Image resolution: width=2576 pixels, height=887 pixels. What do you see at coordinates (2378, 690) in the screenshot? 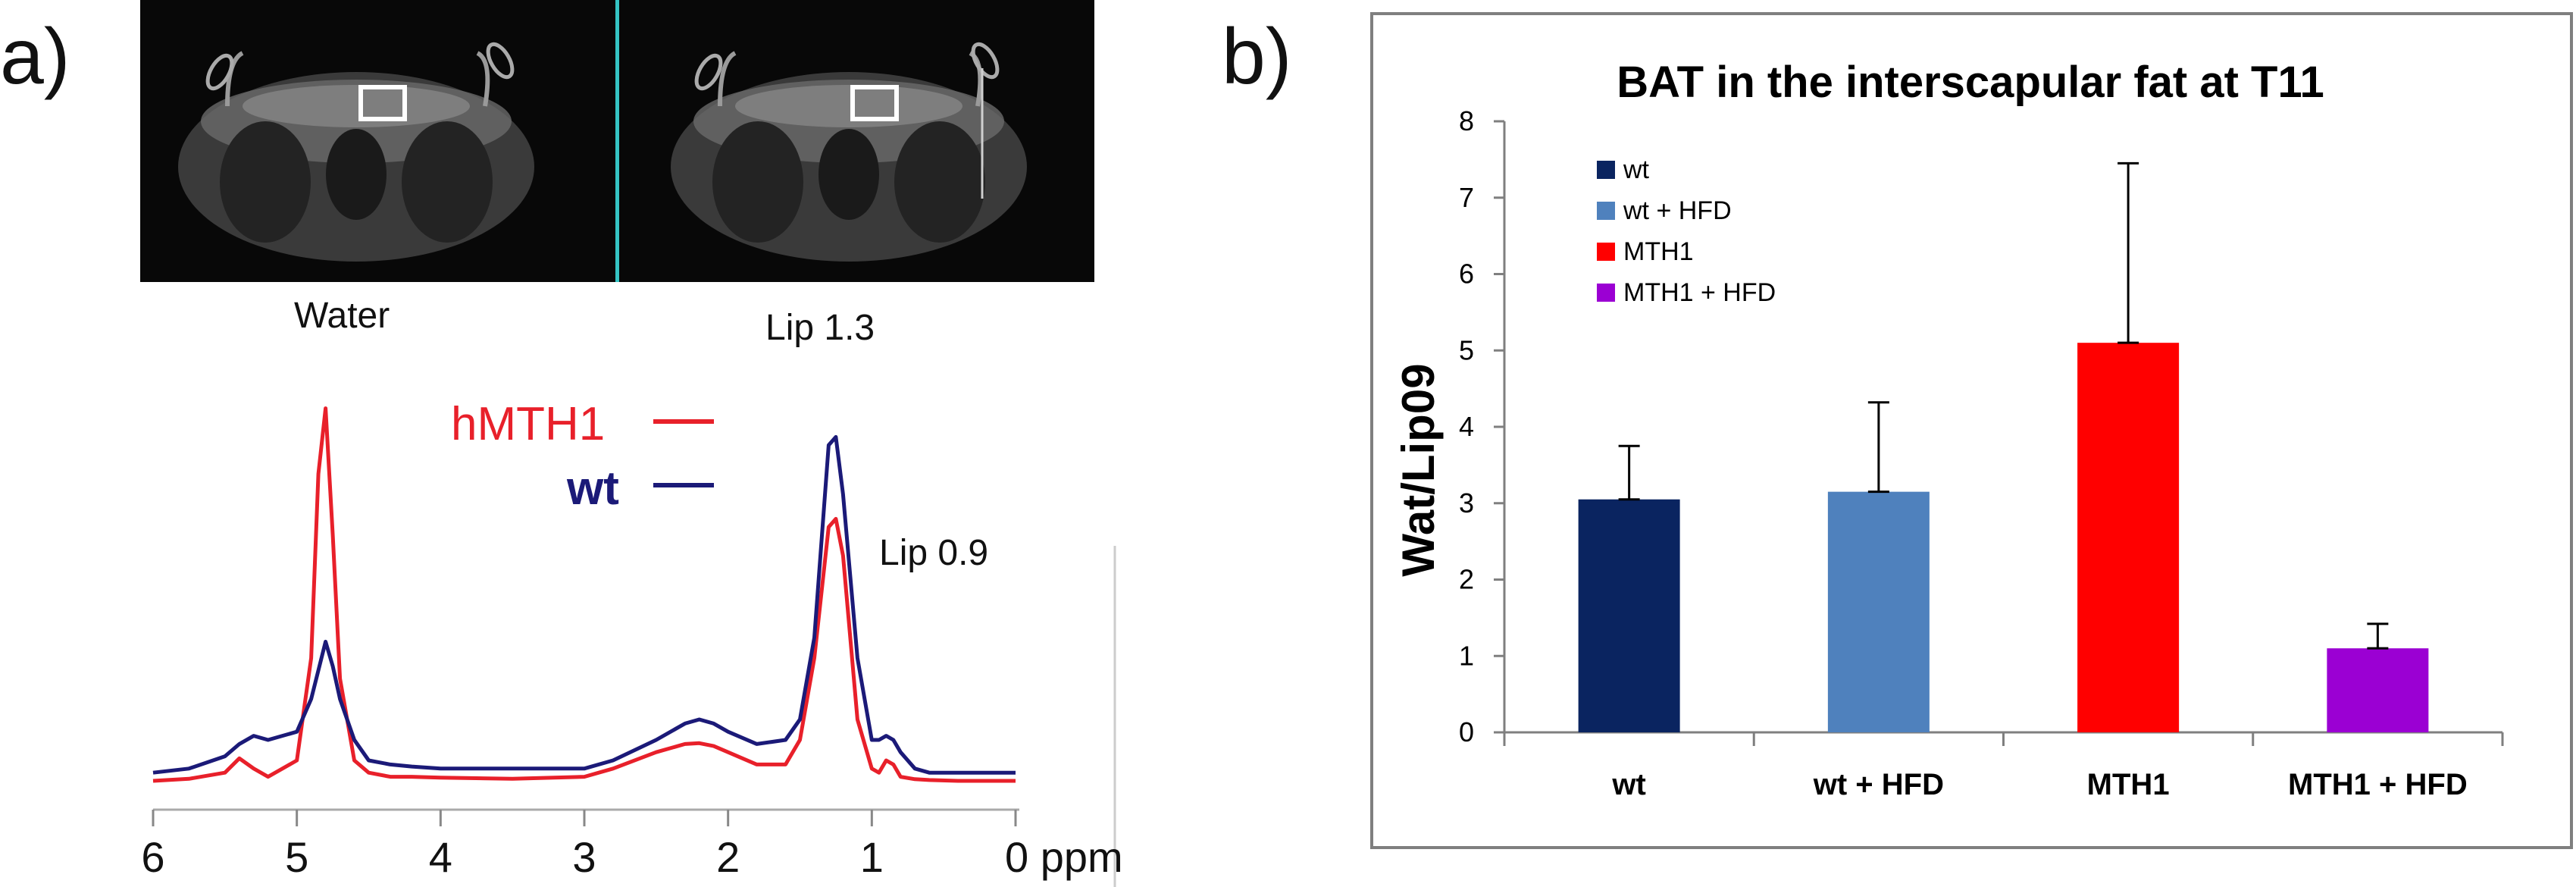
I see `bar-mth1-hfd` at bounding box center [2378, 690].